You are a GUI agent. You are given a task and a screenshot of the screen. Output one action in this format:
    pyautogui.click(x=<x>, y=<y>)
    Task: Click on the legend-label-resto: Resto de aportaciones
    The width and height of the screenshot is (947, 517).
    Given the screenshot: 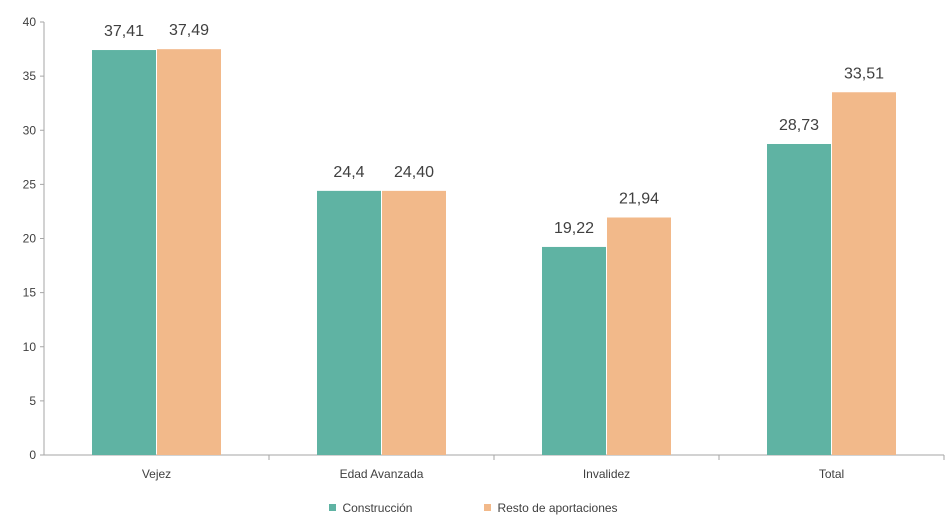 What is the action you would take?
    pyautogui.click(x=557, y=507)
    